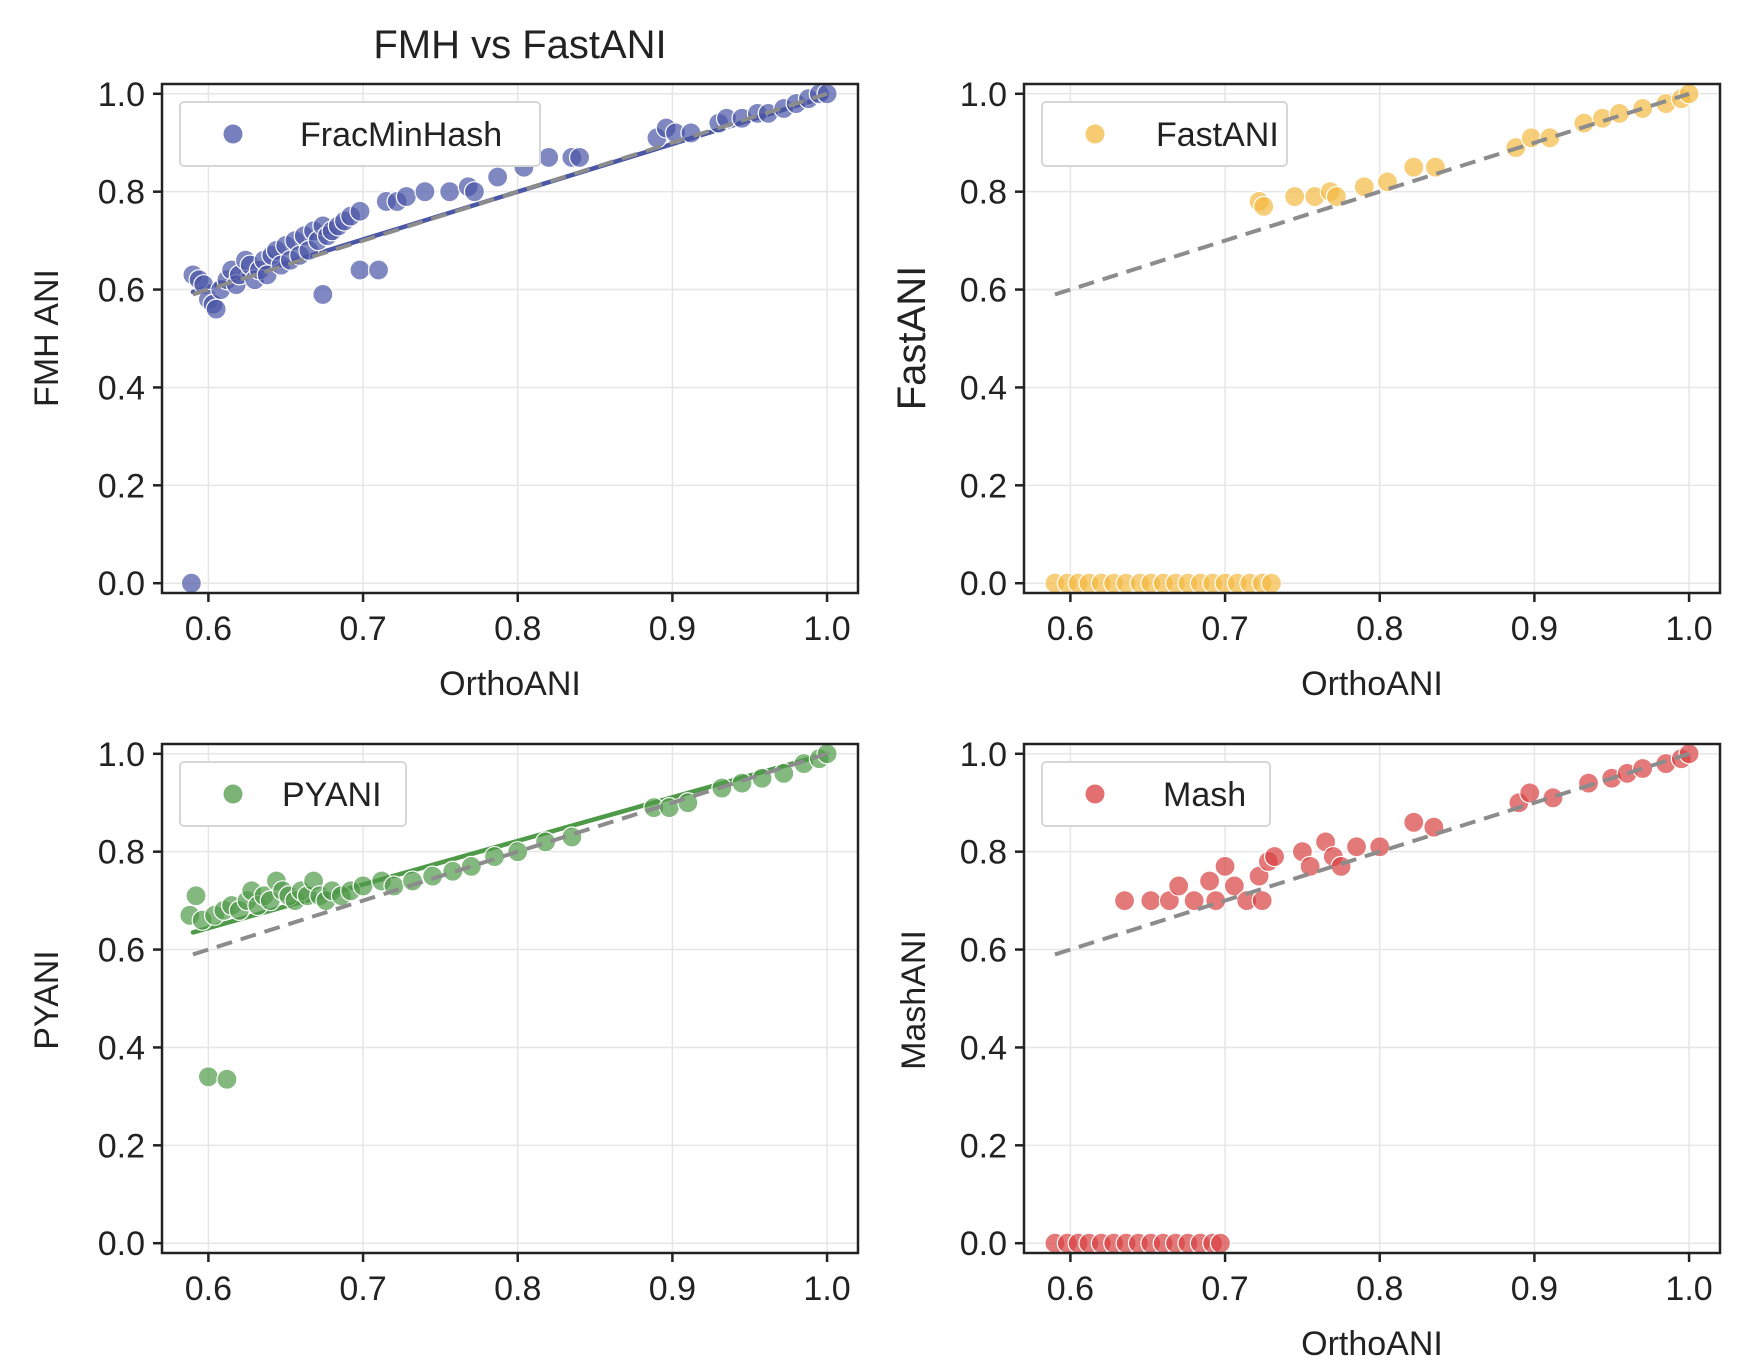 The height and width of the screenshot is (1366, 1754). What do you see at coordinates (509, 338) in the screenshot?
I see `panel-fracminhash-points` at bounding box center [509, 338].